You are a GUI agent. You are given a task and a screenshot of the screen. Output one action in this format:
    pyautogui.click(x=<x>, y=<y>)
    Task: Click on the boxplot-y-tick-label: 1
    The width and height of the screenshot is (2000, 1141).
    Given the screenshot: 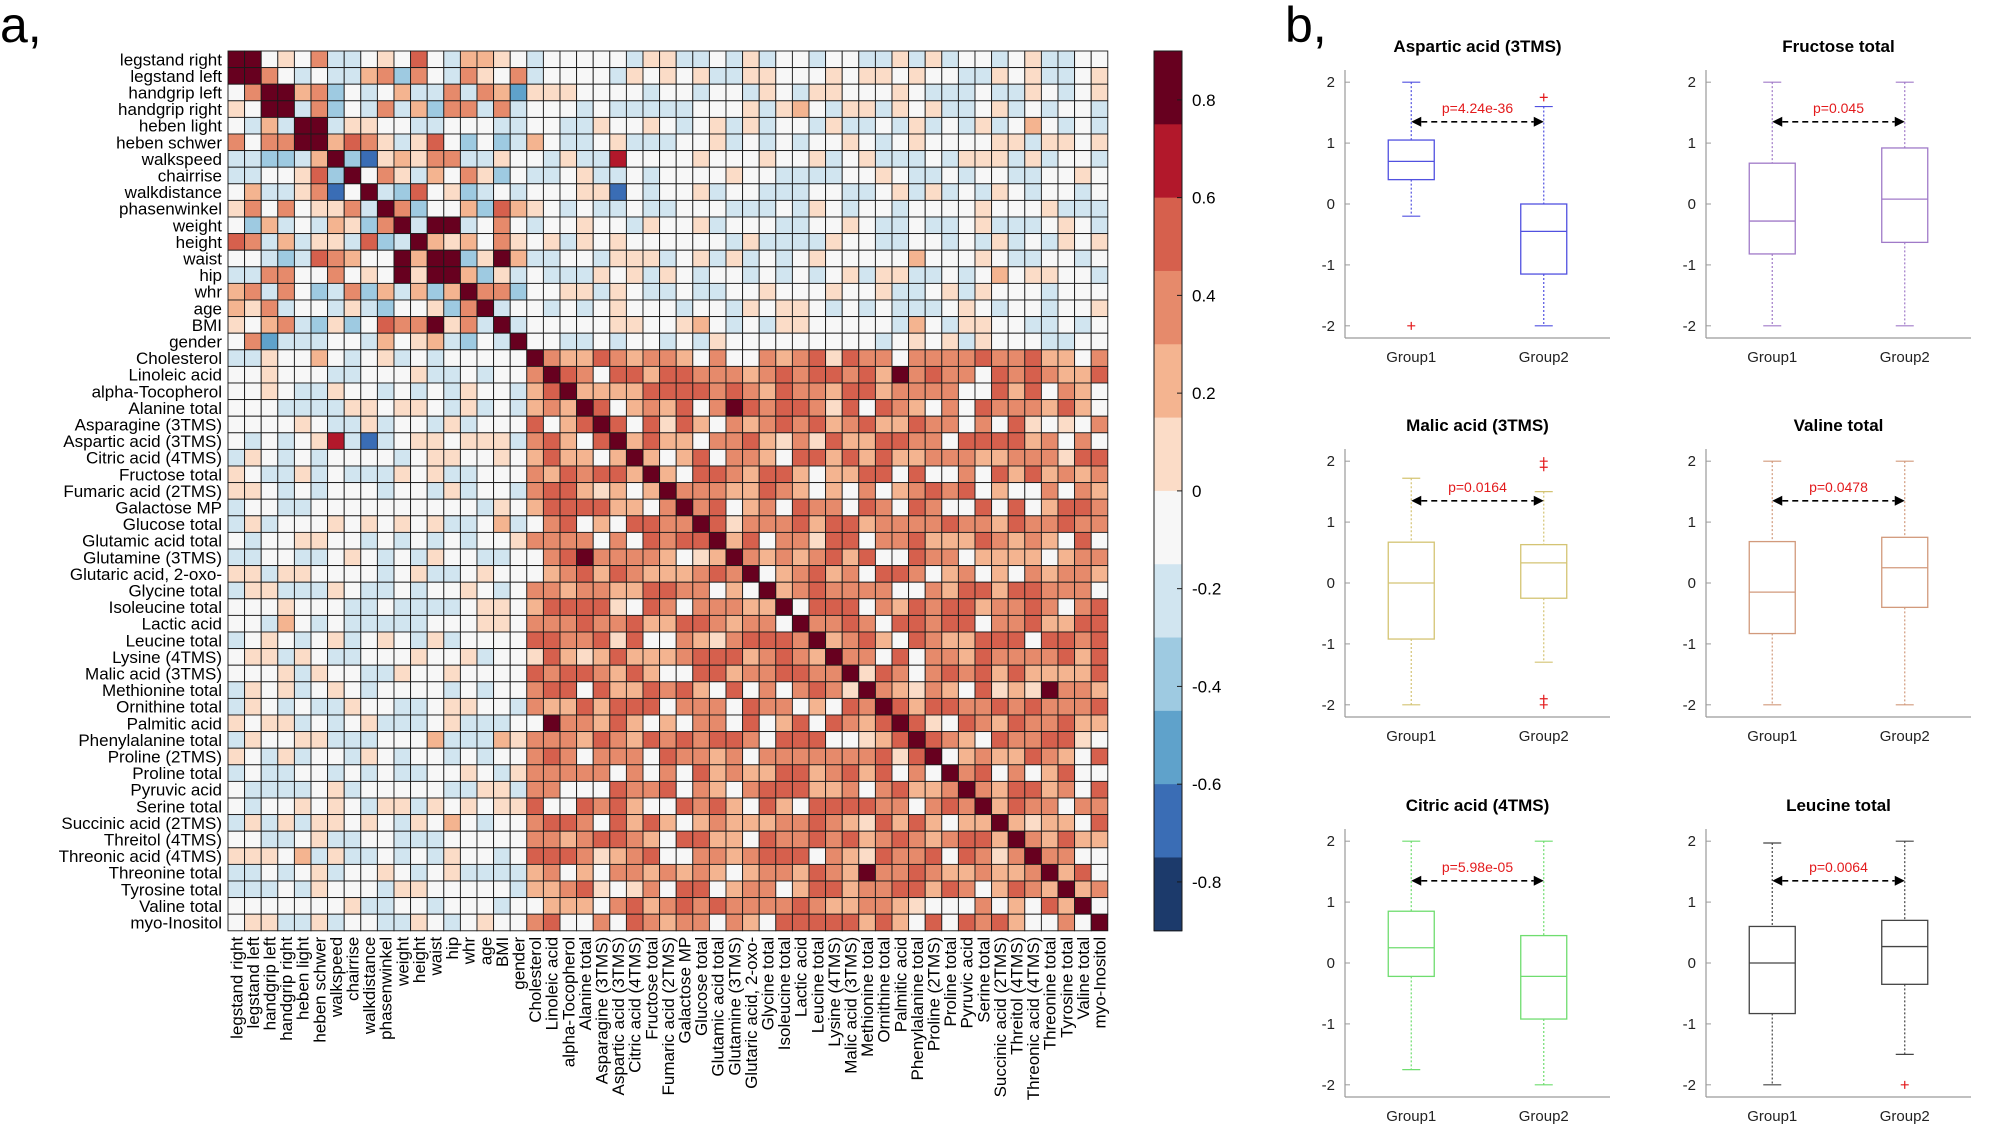 What is the action you would take?
    pyautogui.click(x=1692, y=902)
    